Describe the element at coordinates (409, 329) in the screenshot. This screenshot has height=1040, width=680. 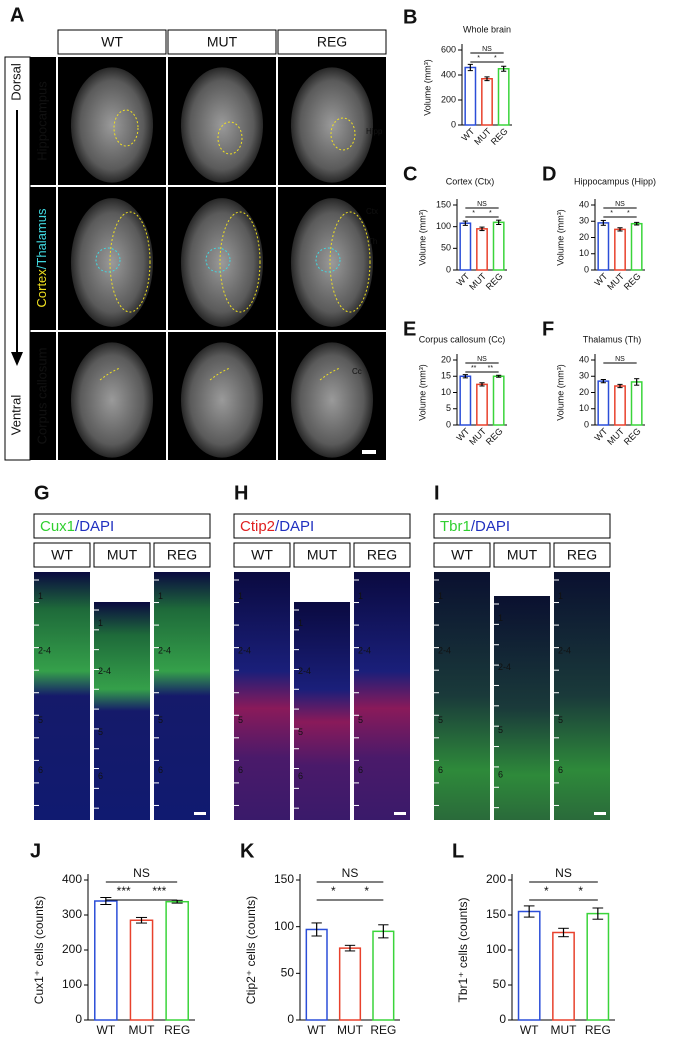
I see `panel-label: E` at that location.